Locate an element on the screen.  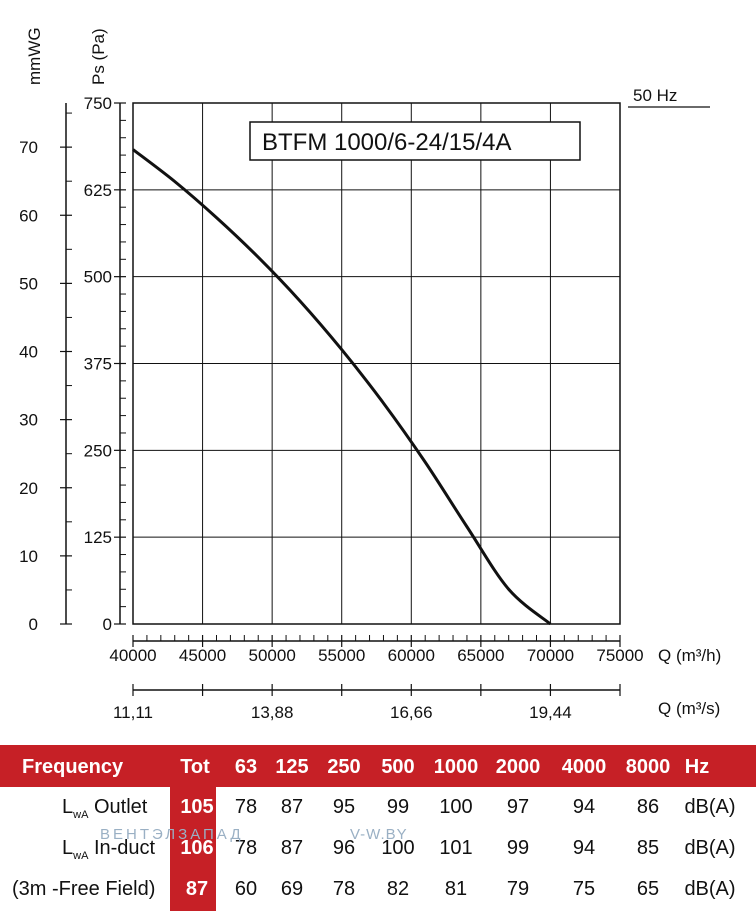
band-header: 125 is located at coordinates (292, 767).